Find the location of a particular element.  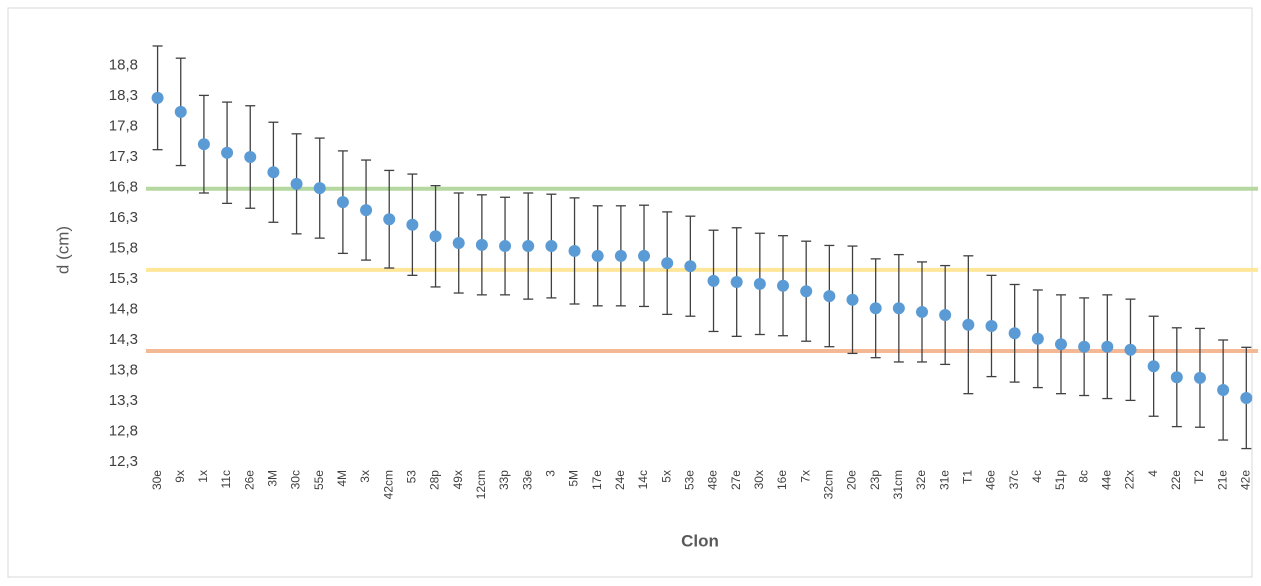

x-tick-label: 22x is located at coordinates (1130, 479).